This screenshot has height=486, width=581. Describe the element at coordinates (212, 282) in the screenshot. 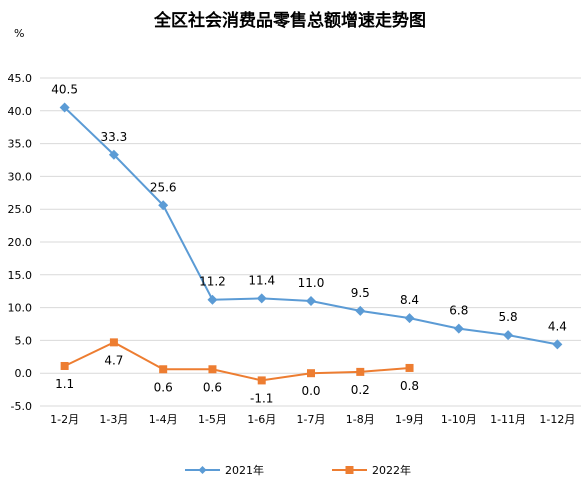

I see `data-label: 11.2` at that location.